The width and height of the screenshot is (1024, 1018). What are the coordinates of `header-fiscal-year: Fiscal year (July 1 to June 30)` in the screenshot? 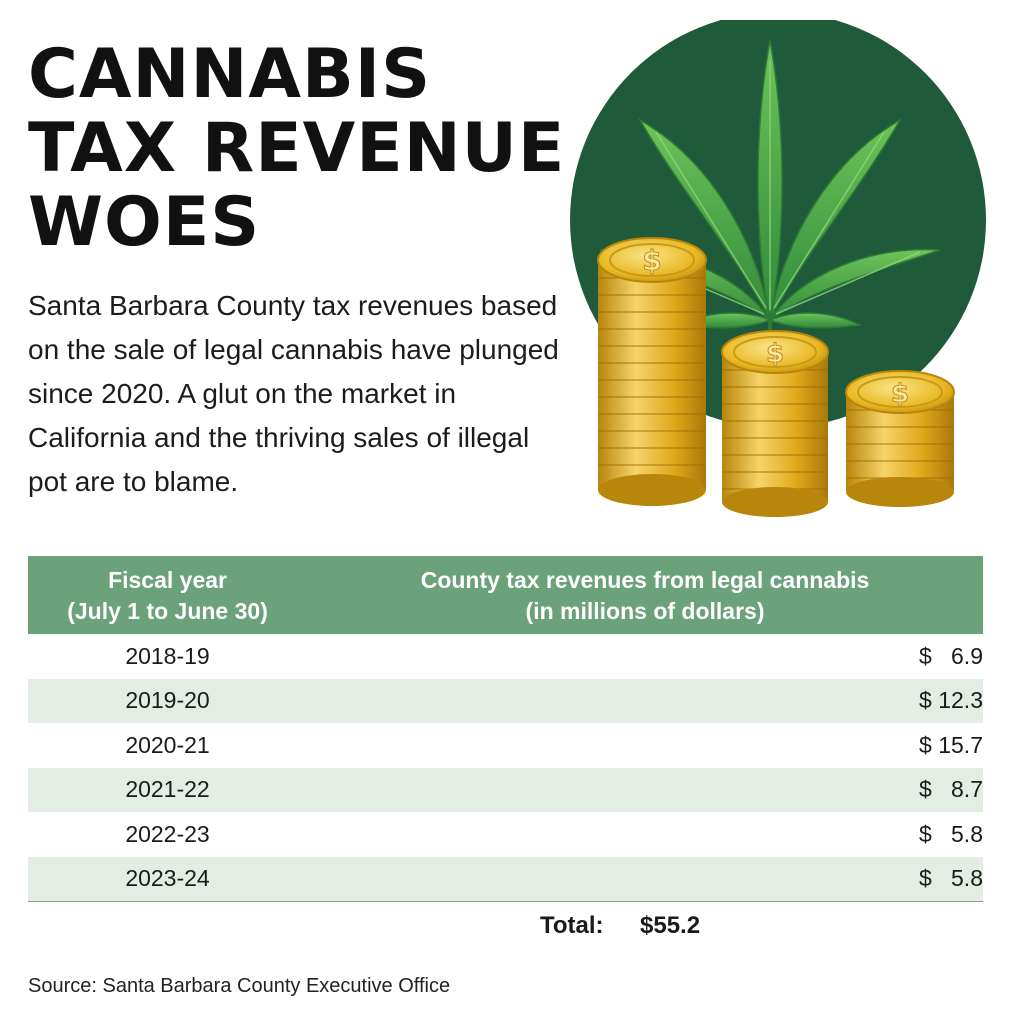 It's located at (168, 595).